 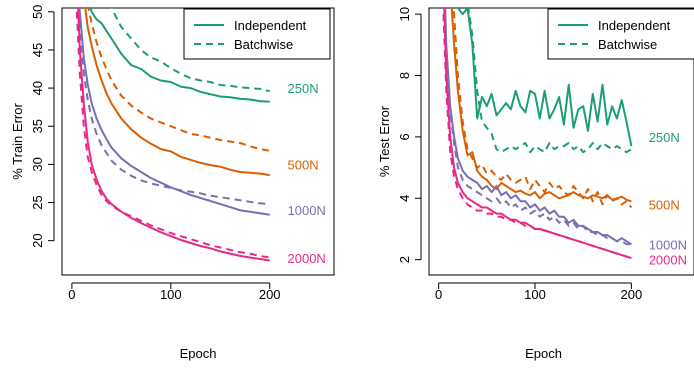 I want to click on y-axis: 2 4 6 8 10, so click(x=409, y=135).